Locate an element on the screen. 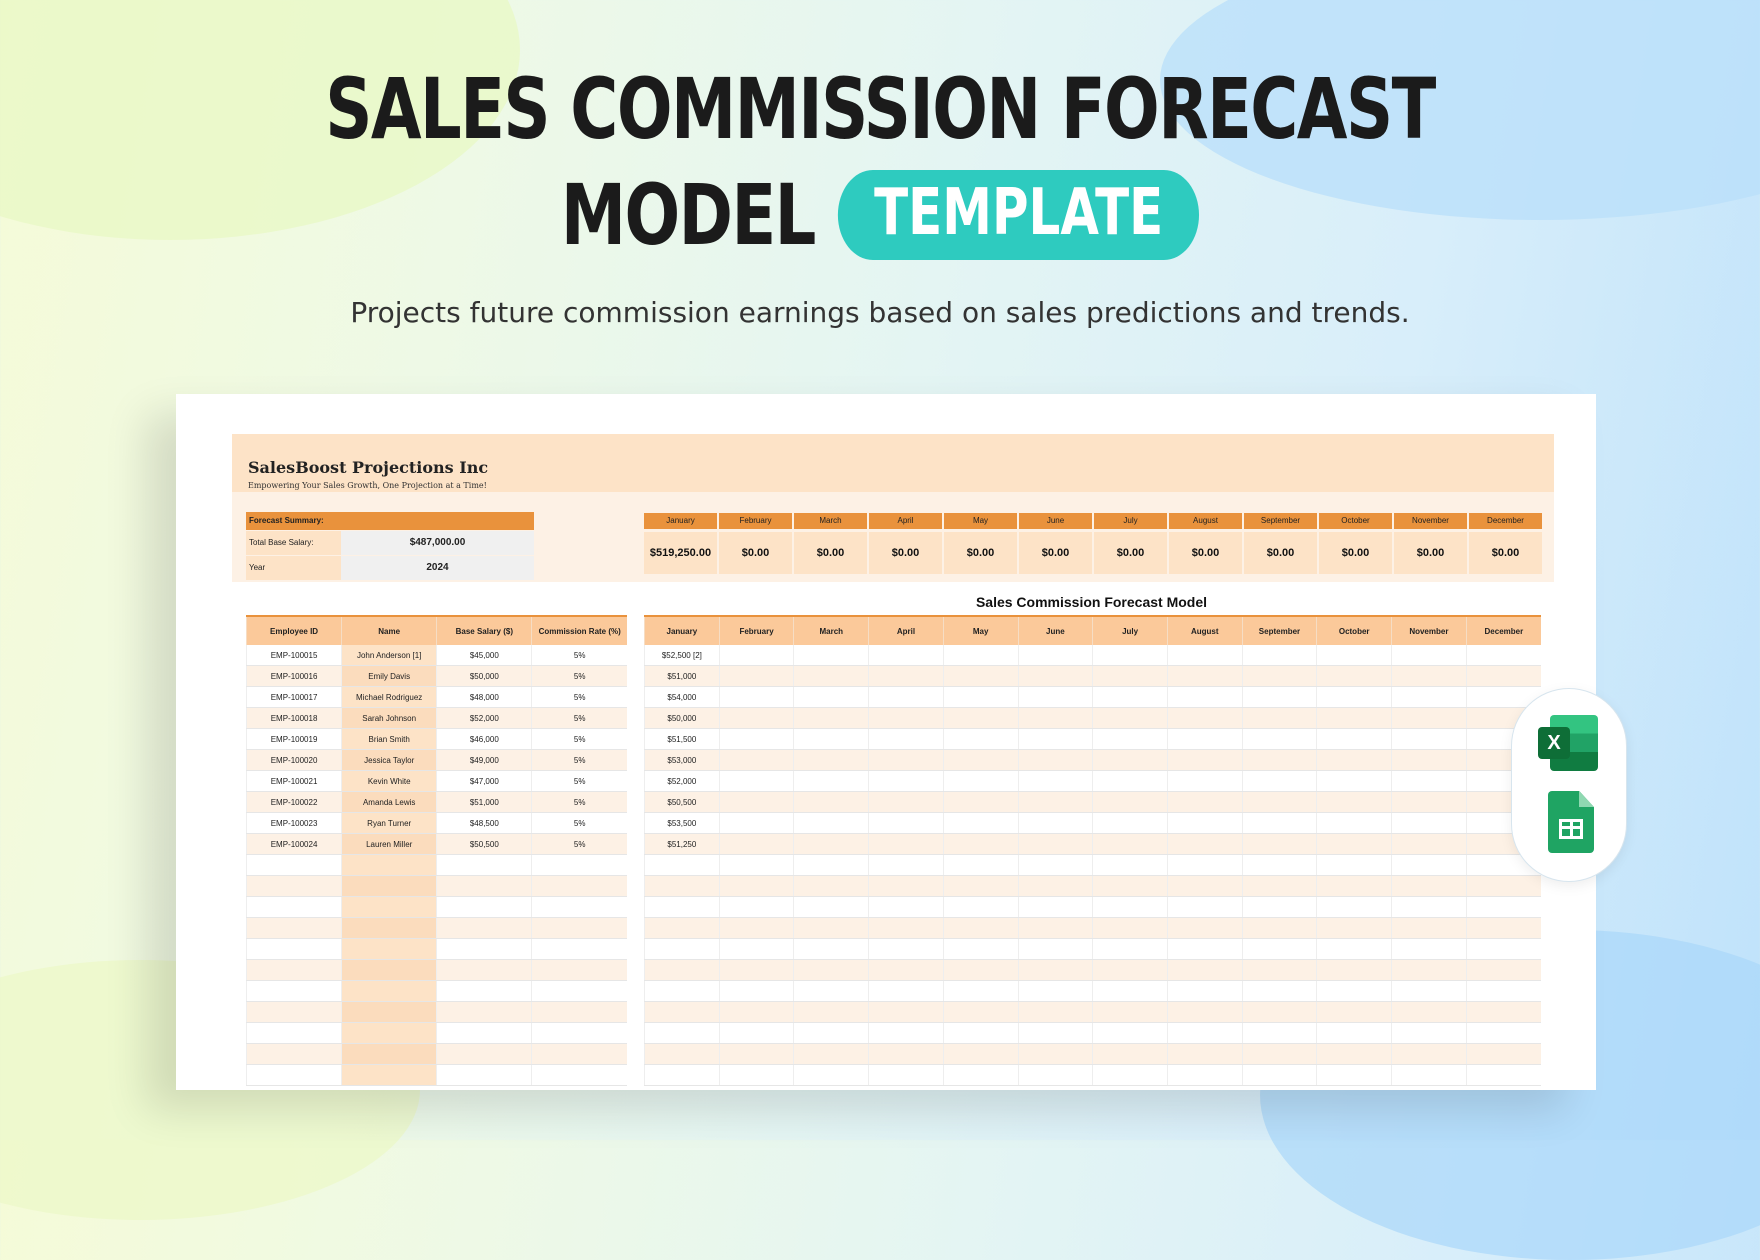 The image size is (1760, 1260). cell-salary: $51,000 is located at coordinates (484, 802).